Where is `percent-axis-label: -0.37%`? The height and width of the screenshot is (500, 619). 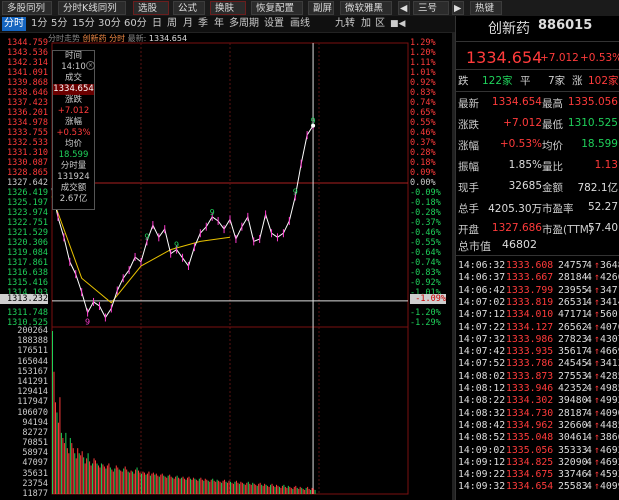
percent-axis-label: -0.37% is located at coordinates (425, 223).